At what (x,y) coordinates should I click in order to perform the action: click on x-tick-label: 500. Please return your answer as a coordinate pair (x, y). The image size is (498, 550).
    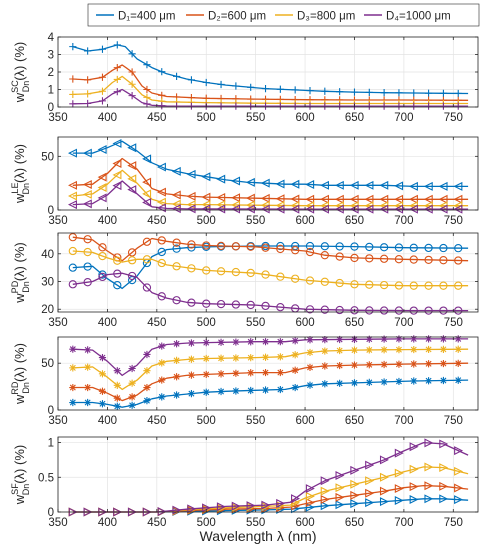
    Looking at the image, I should click on (206, 118).